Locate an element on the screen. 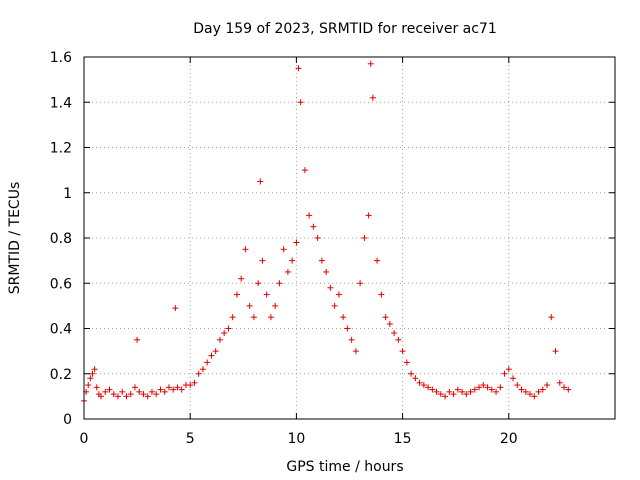  x-tick-label: 0 is located at coordinates (84, 439).